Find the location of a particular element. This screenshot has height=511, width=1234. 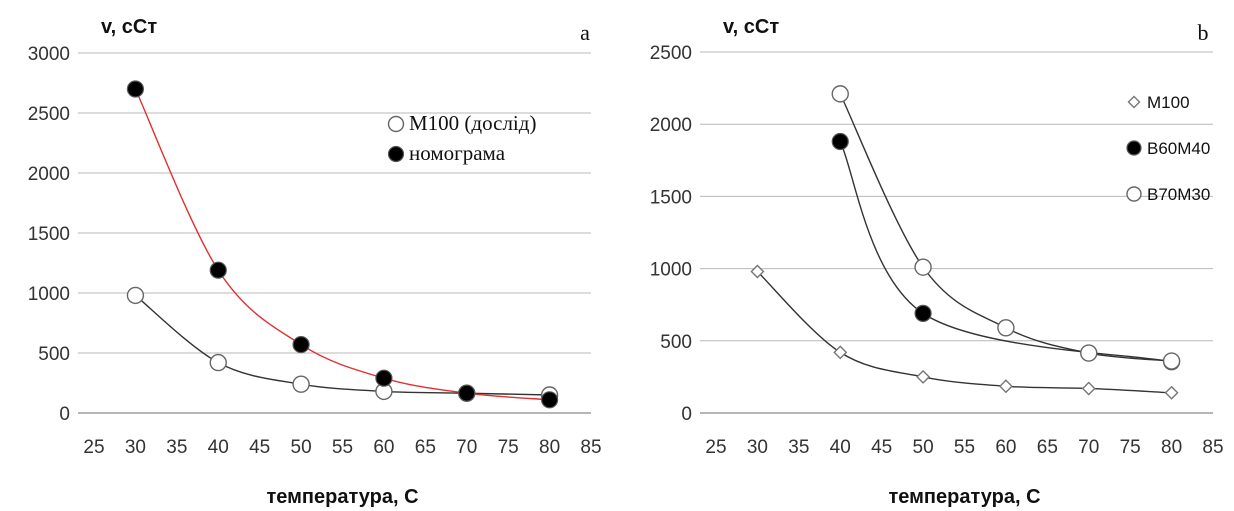

panel-label: a is located at coordinates (585, 32).